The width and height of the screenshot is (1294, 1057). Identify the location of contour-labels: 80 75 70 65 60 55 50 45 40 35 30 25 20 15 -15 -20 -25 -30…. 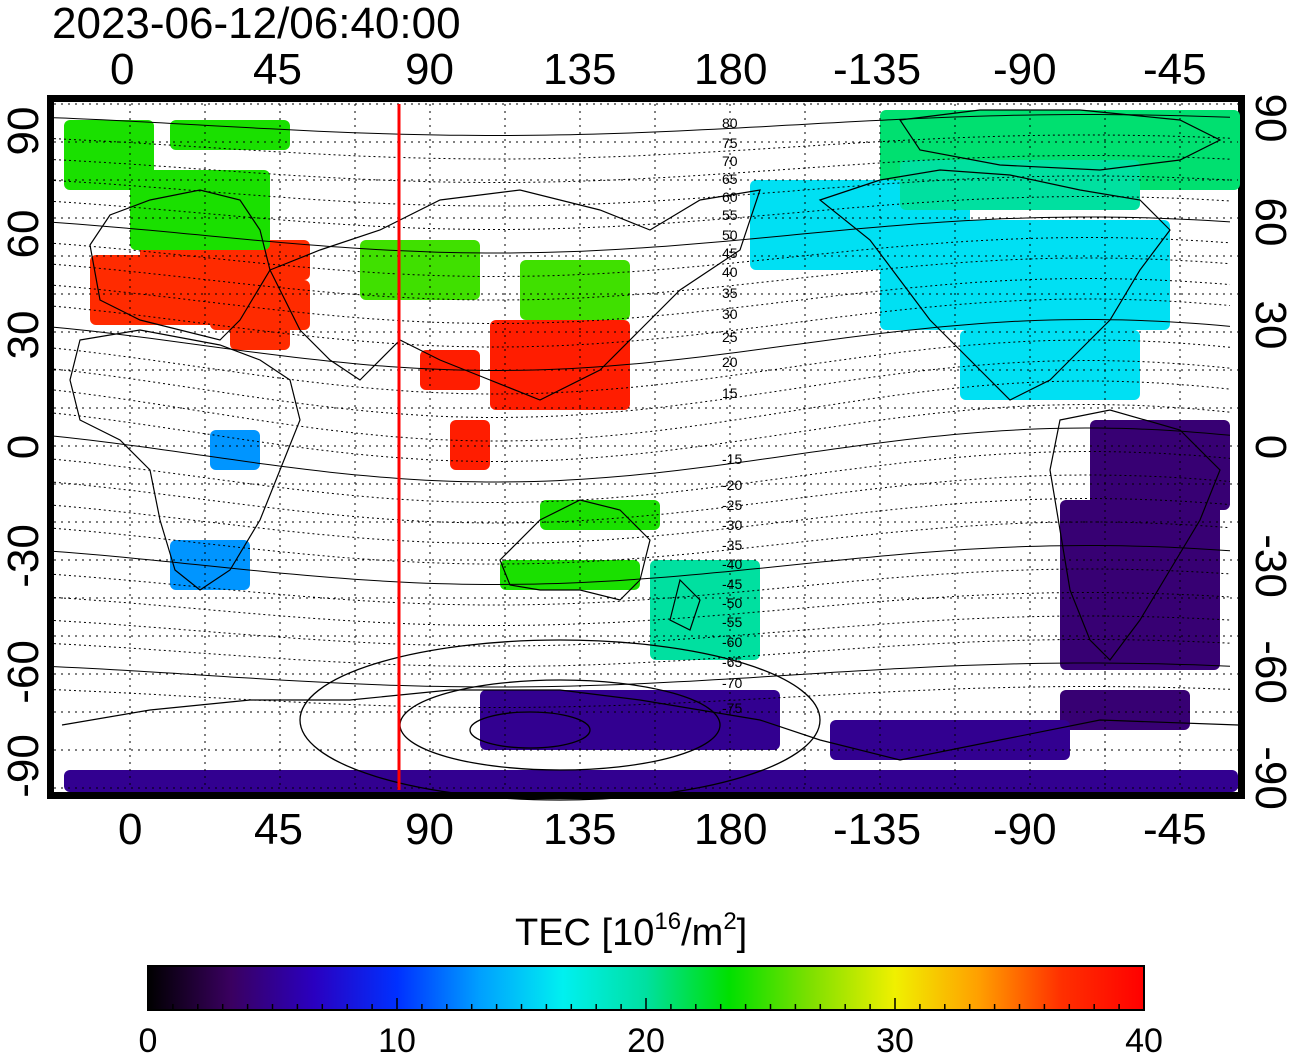
(732, 415).